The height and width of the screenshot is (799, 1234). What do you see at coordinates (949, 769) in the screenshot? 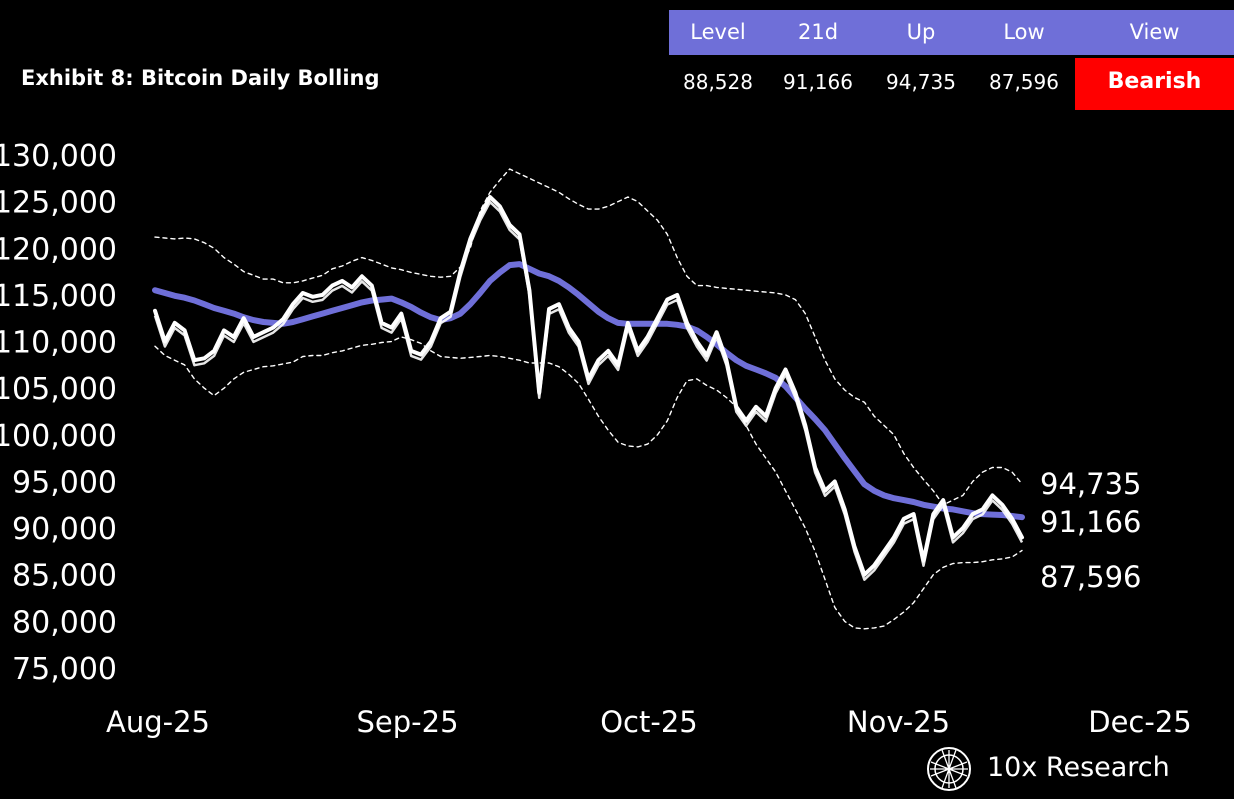
I see `brand-logo-icon` at bounding box center [949, 769].